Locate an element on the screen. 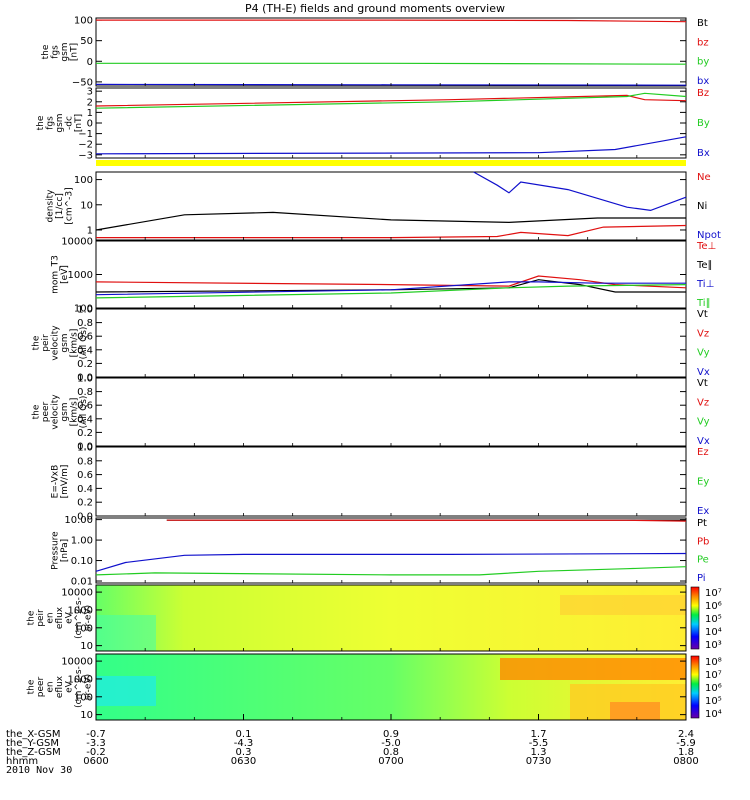  y-tick-label: 0.01 is located at coordinates (82, 582).